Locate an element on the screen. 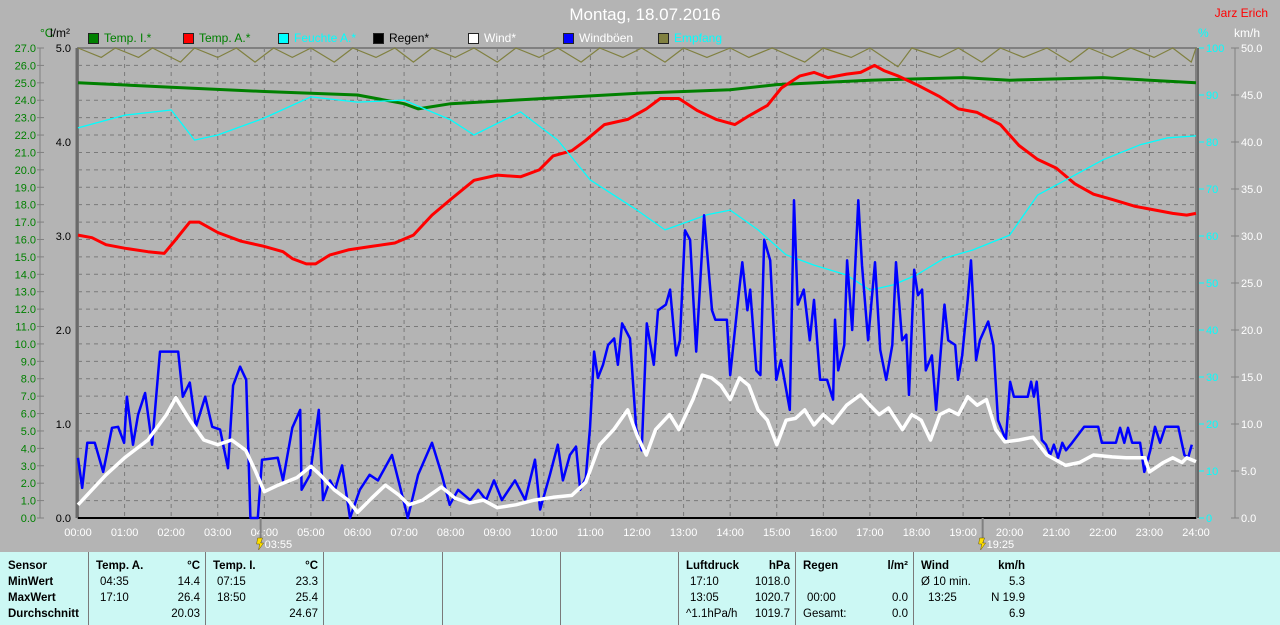 This screenshot has height=625, width=1280. temp-tick-label: 8.0 is located at coordinates (28, 380).